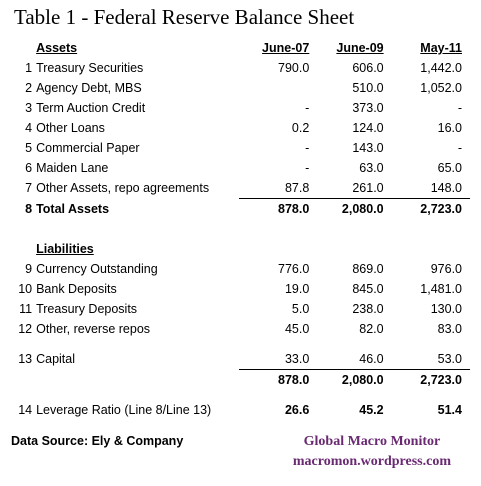 The image size is (481, 486). Describe the element at coordinates (29, 168) in the screenshot. I see `row-number: 6` at that location.